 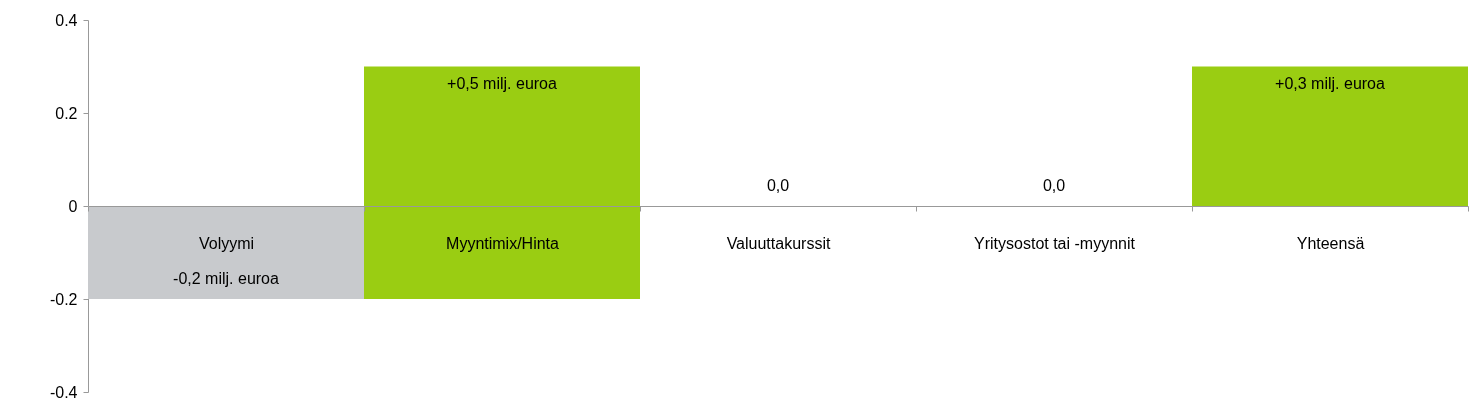 I want to click on x-tick-label: Myyntimix/Hinta, so click(x=503, y=243).